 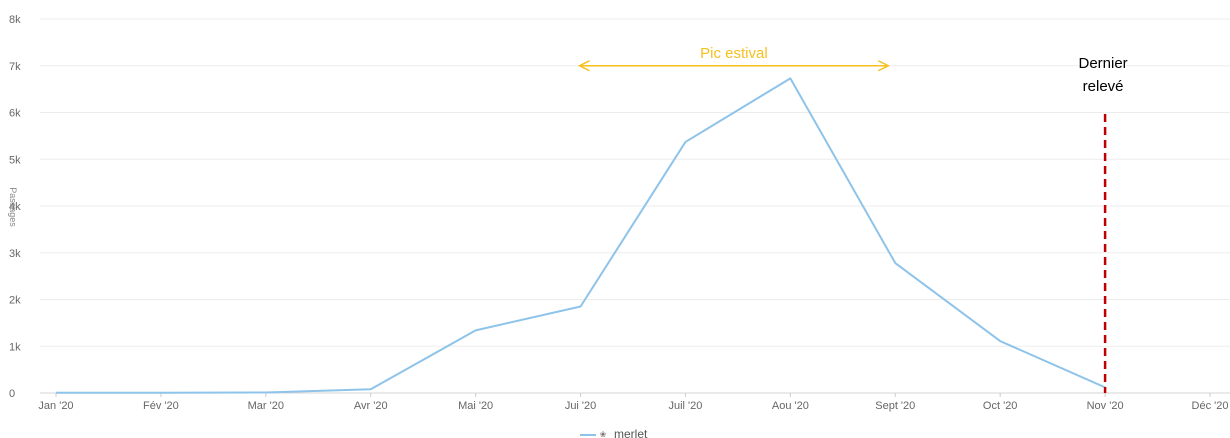 I want to click on x-tick-label: Mar '20, so click(x=266, y=406).